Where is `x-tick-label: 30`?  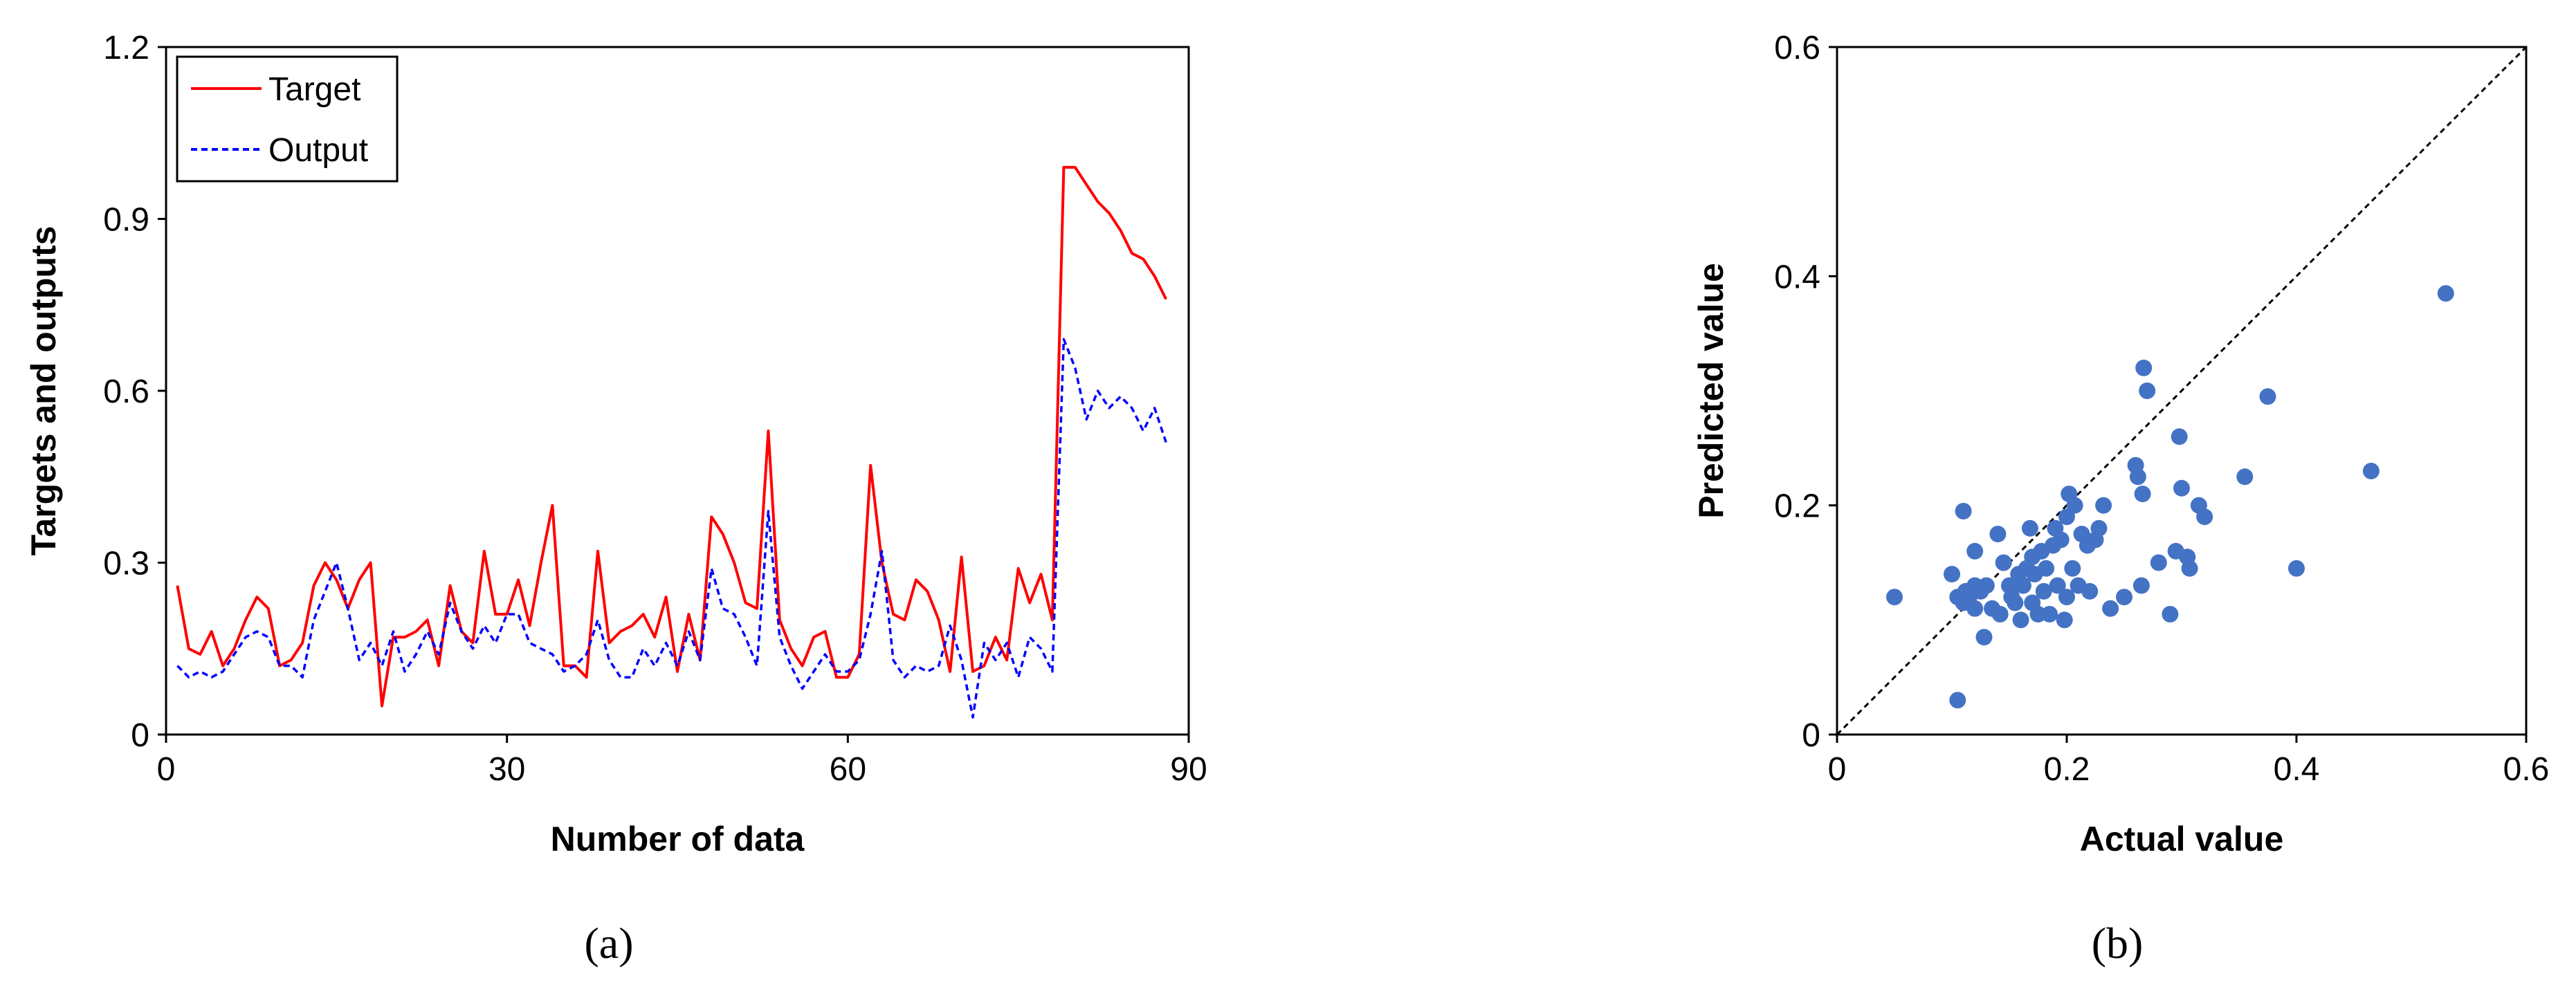
x-tick-label: 30 is located at coordinates (507, 769).